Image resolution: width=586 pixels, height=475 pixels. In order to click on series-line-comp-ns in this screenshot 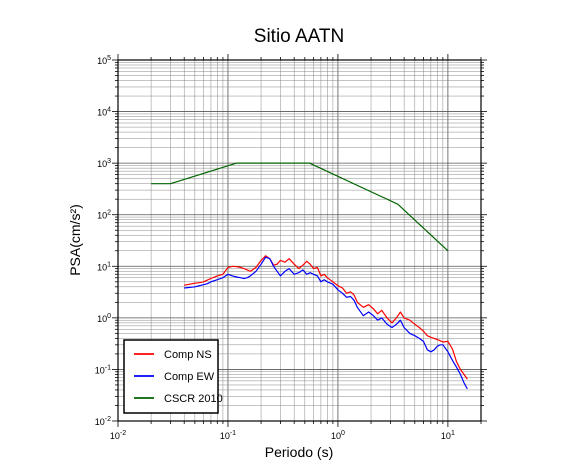, I will do `click(326, 317)`.